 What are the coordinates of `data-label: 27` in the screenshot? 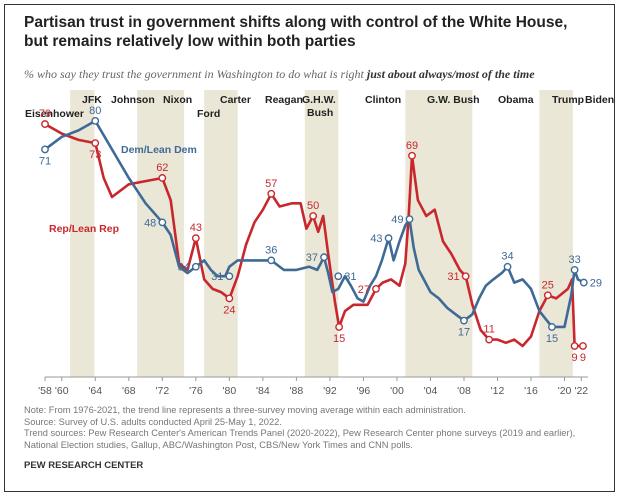 It's located at (364, 290).